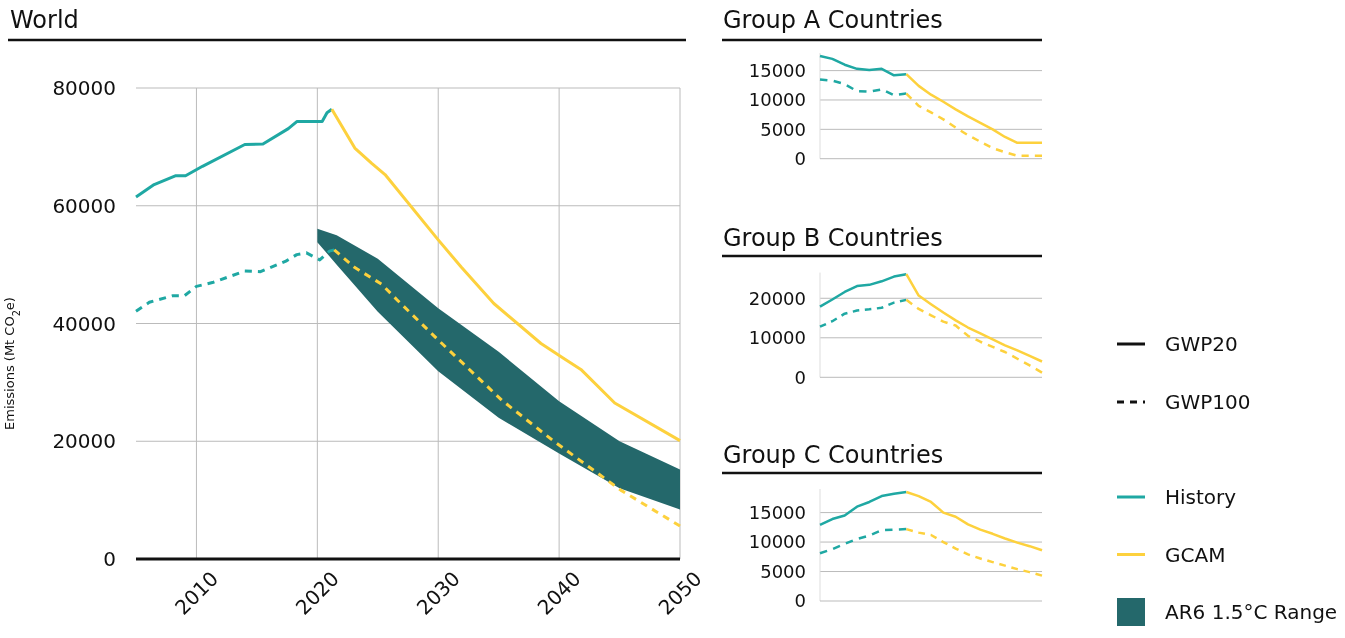  Describe the element at coordinates (1251, 612) in the screenshot. I see `legend-label: AR6 1.5°C Range` at that location.